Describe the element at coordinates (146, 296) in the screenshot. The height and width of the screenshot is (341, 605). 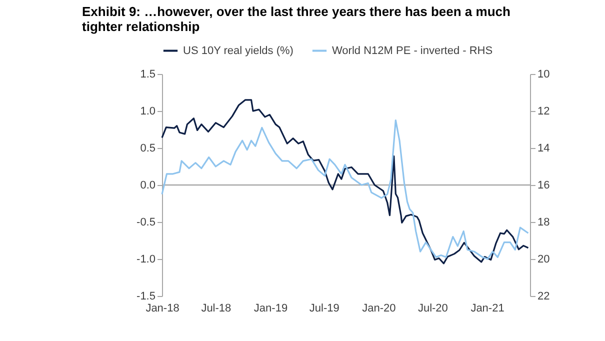
I see `y-tick-label: -1.5` at that location.